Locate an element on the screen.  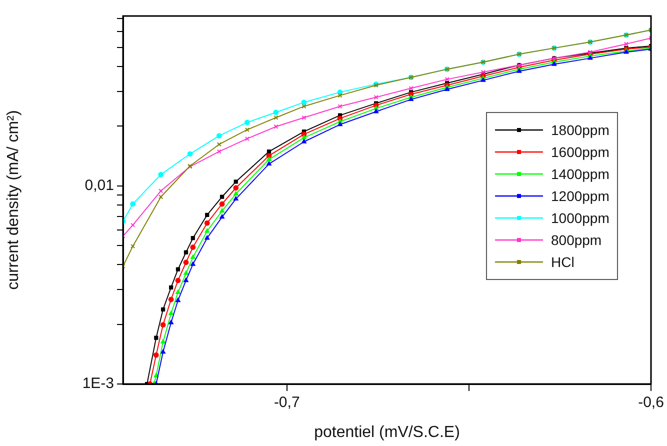
legend-label: 1600ppm is located at coordinates (580, 152).